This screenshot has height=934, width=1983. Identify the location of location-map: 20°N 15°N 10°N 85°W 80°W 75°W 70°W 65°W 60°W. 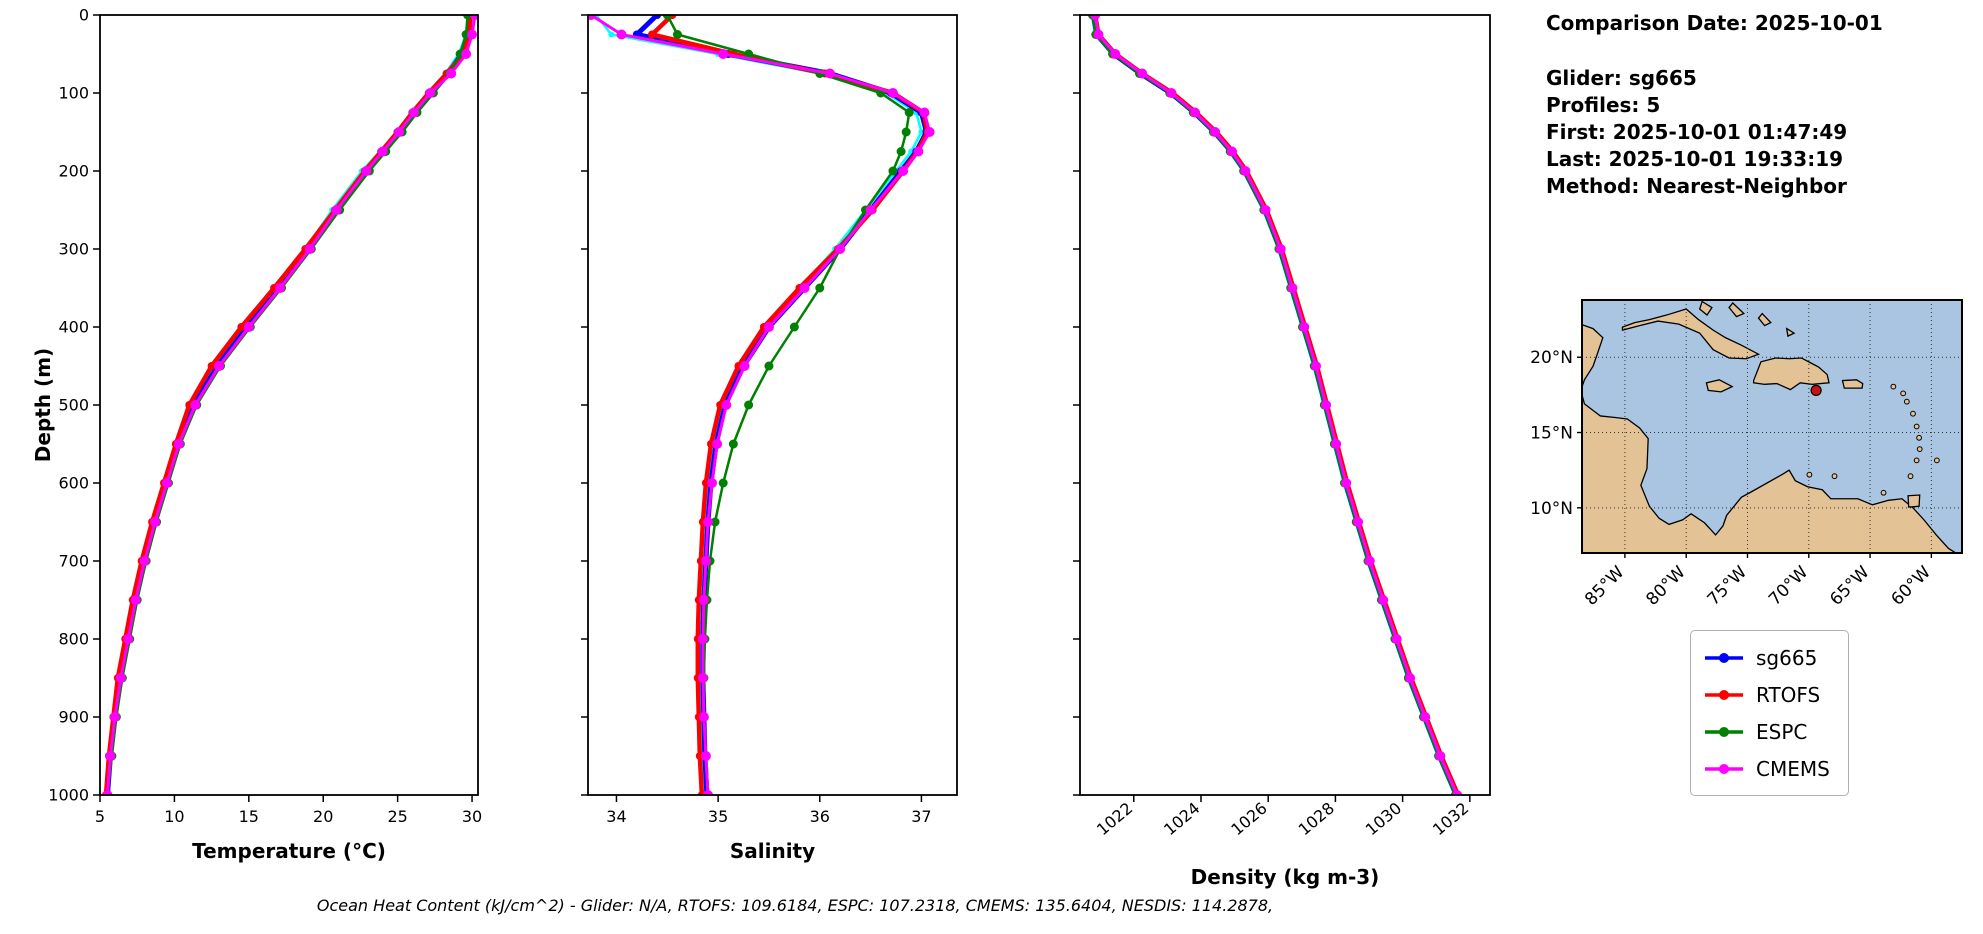
(1746, 454).